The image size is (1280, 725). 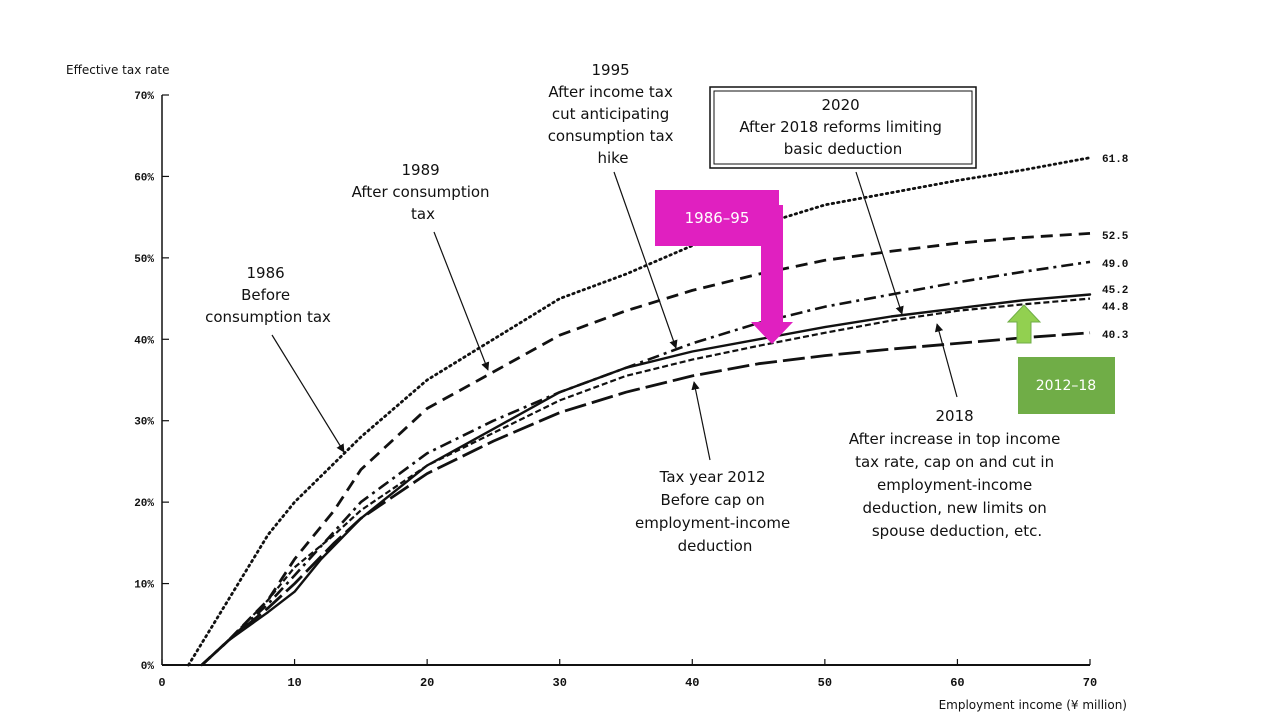 What do you see at coordinates (946, 360) in the screenshot?
I see `arrow-2018` at bounding box center [946, 360].